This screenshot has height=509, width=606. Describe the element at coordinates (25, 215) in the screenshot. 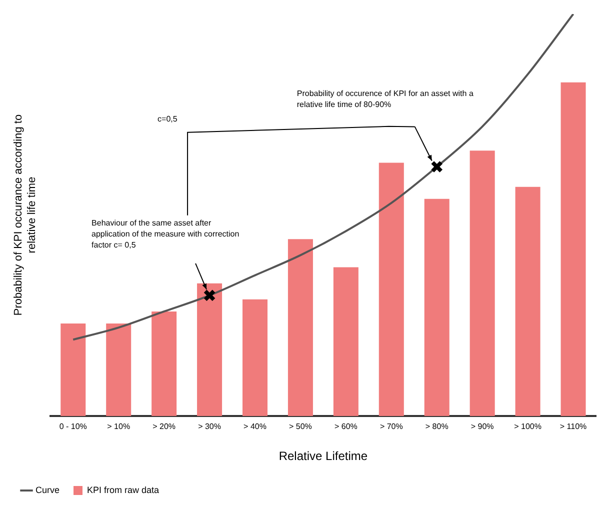

I see `y-axis-title: Probability of KPI occurance according to relative life time` at that location.